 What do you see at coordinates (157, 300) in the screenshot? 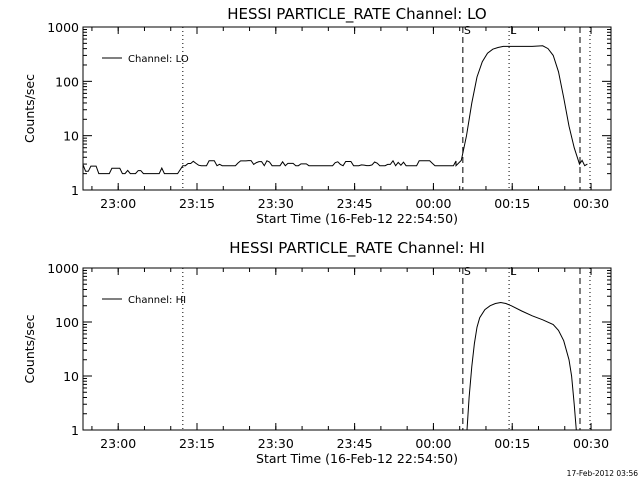
I see `legend-label: Channel: HI` at bounding box center [157, 300].